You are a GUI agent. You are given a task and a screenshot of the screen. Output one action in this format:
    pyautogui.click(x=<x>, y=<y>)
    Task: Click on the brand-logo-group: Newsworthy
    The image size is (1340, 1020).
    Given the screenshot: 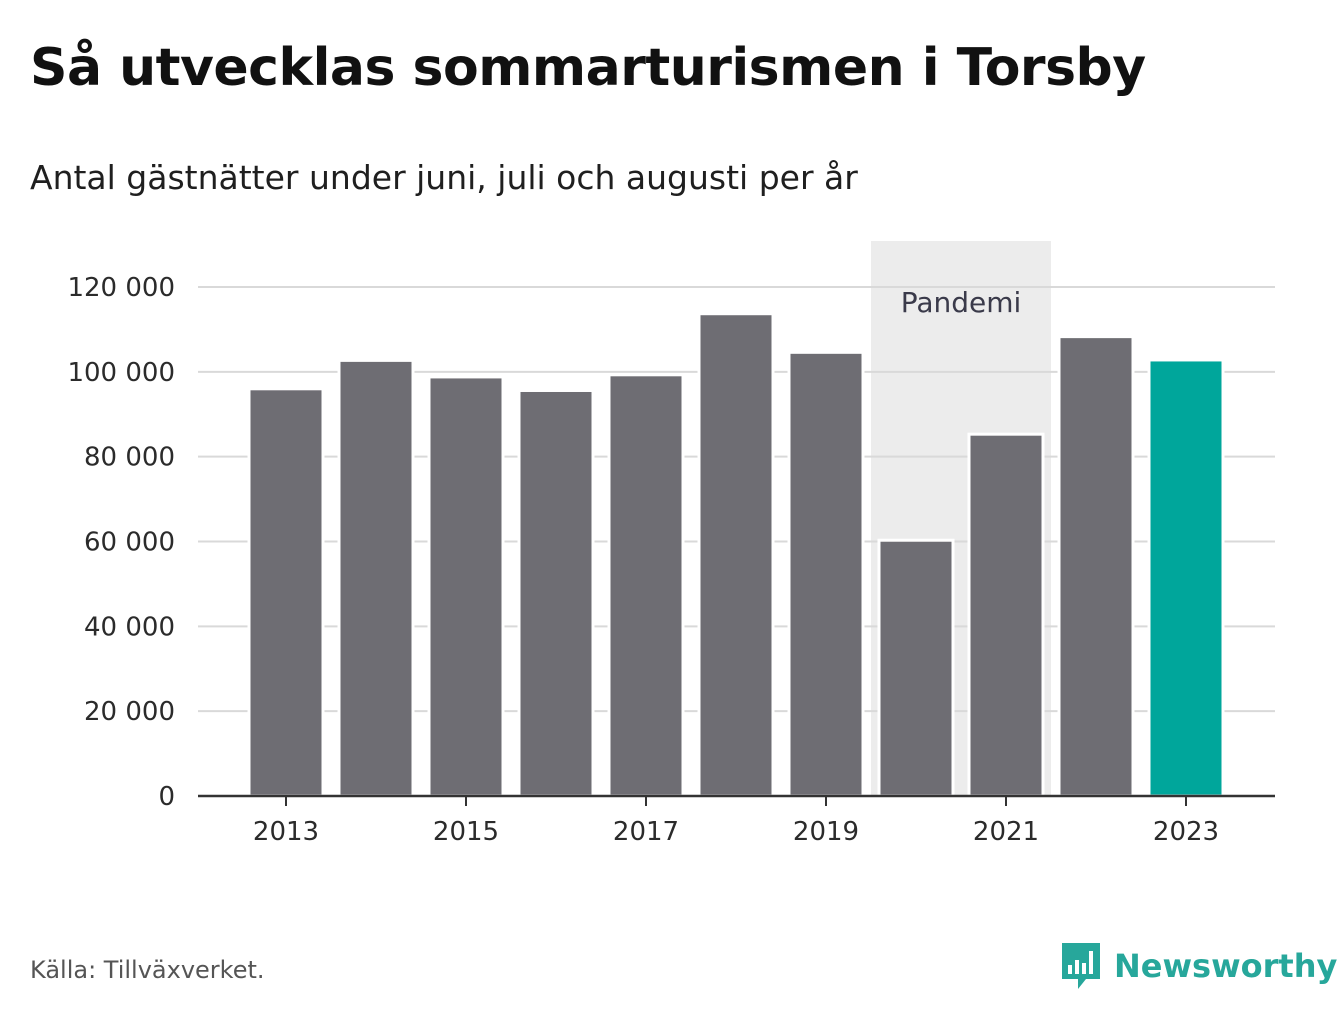 What is the action you would take?
    pyautogui.click(x=1198, y=966)
    